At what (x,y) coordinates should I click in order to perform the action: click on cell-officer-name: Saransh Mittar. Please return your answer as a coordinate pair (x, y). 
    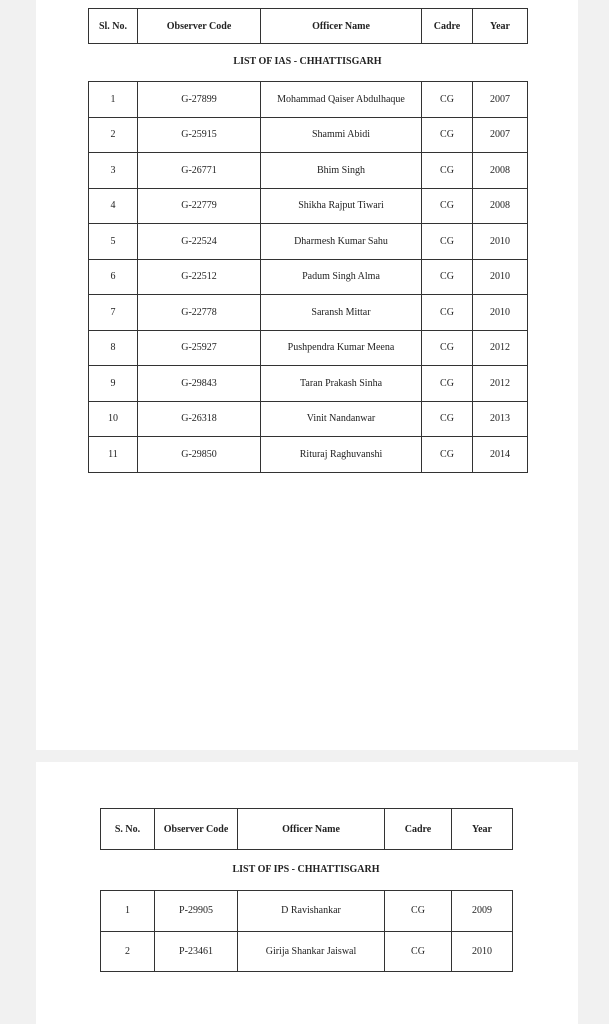
    Looking at the image, I should click on (341, 312).